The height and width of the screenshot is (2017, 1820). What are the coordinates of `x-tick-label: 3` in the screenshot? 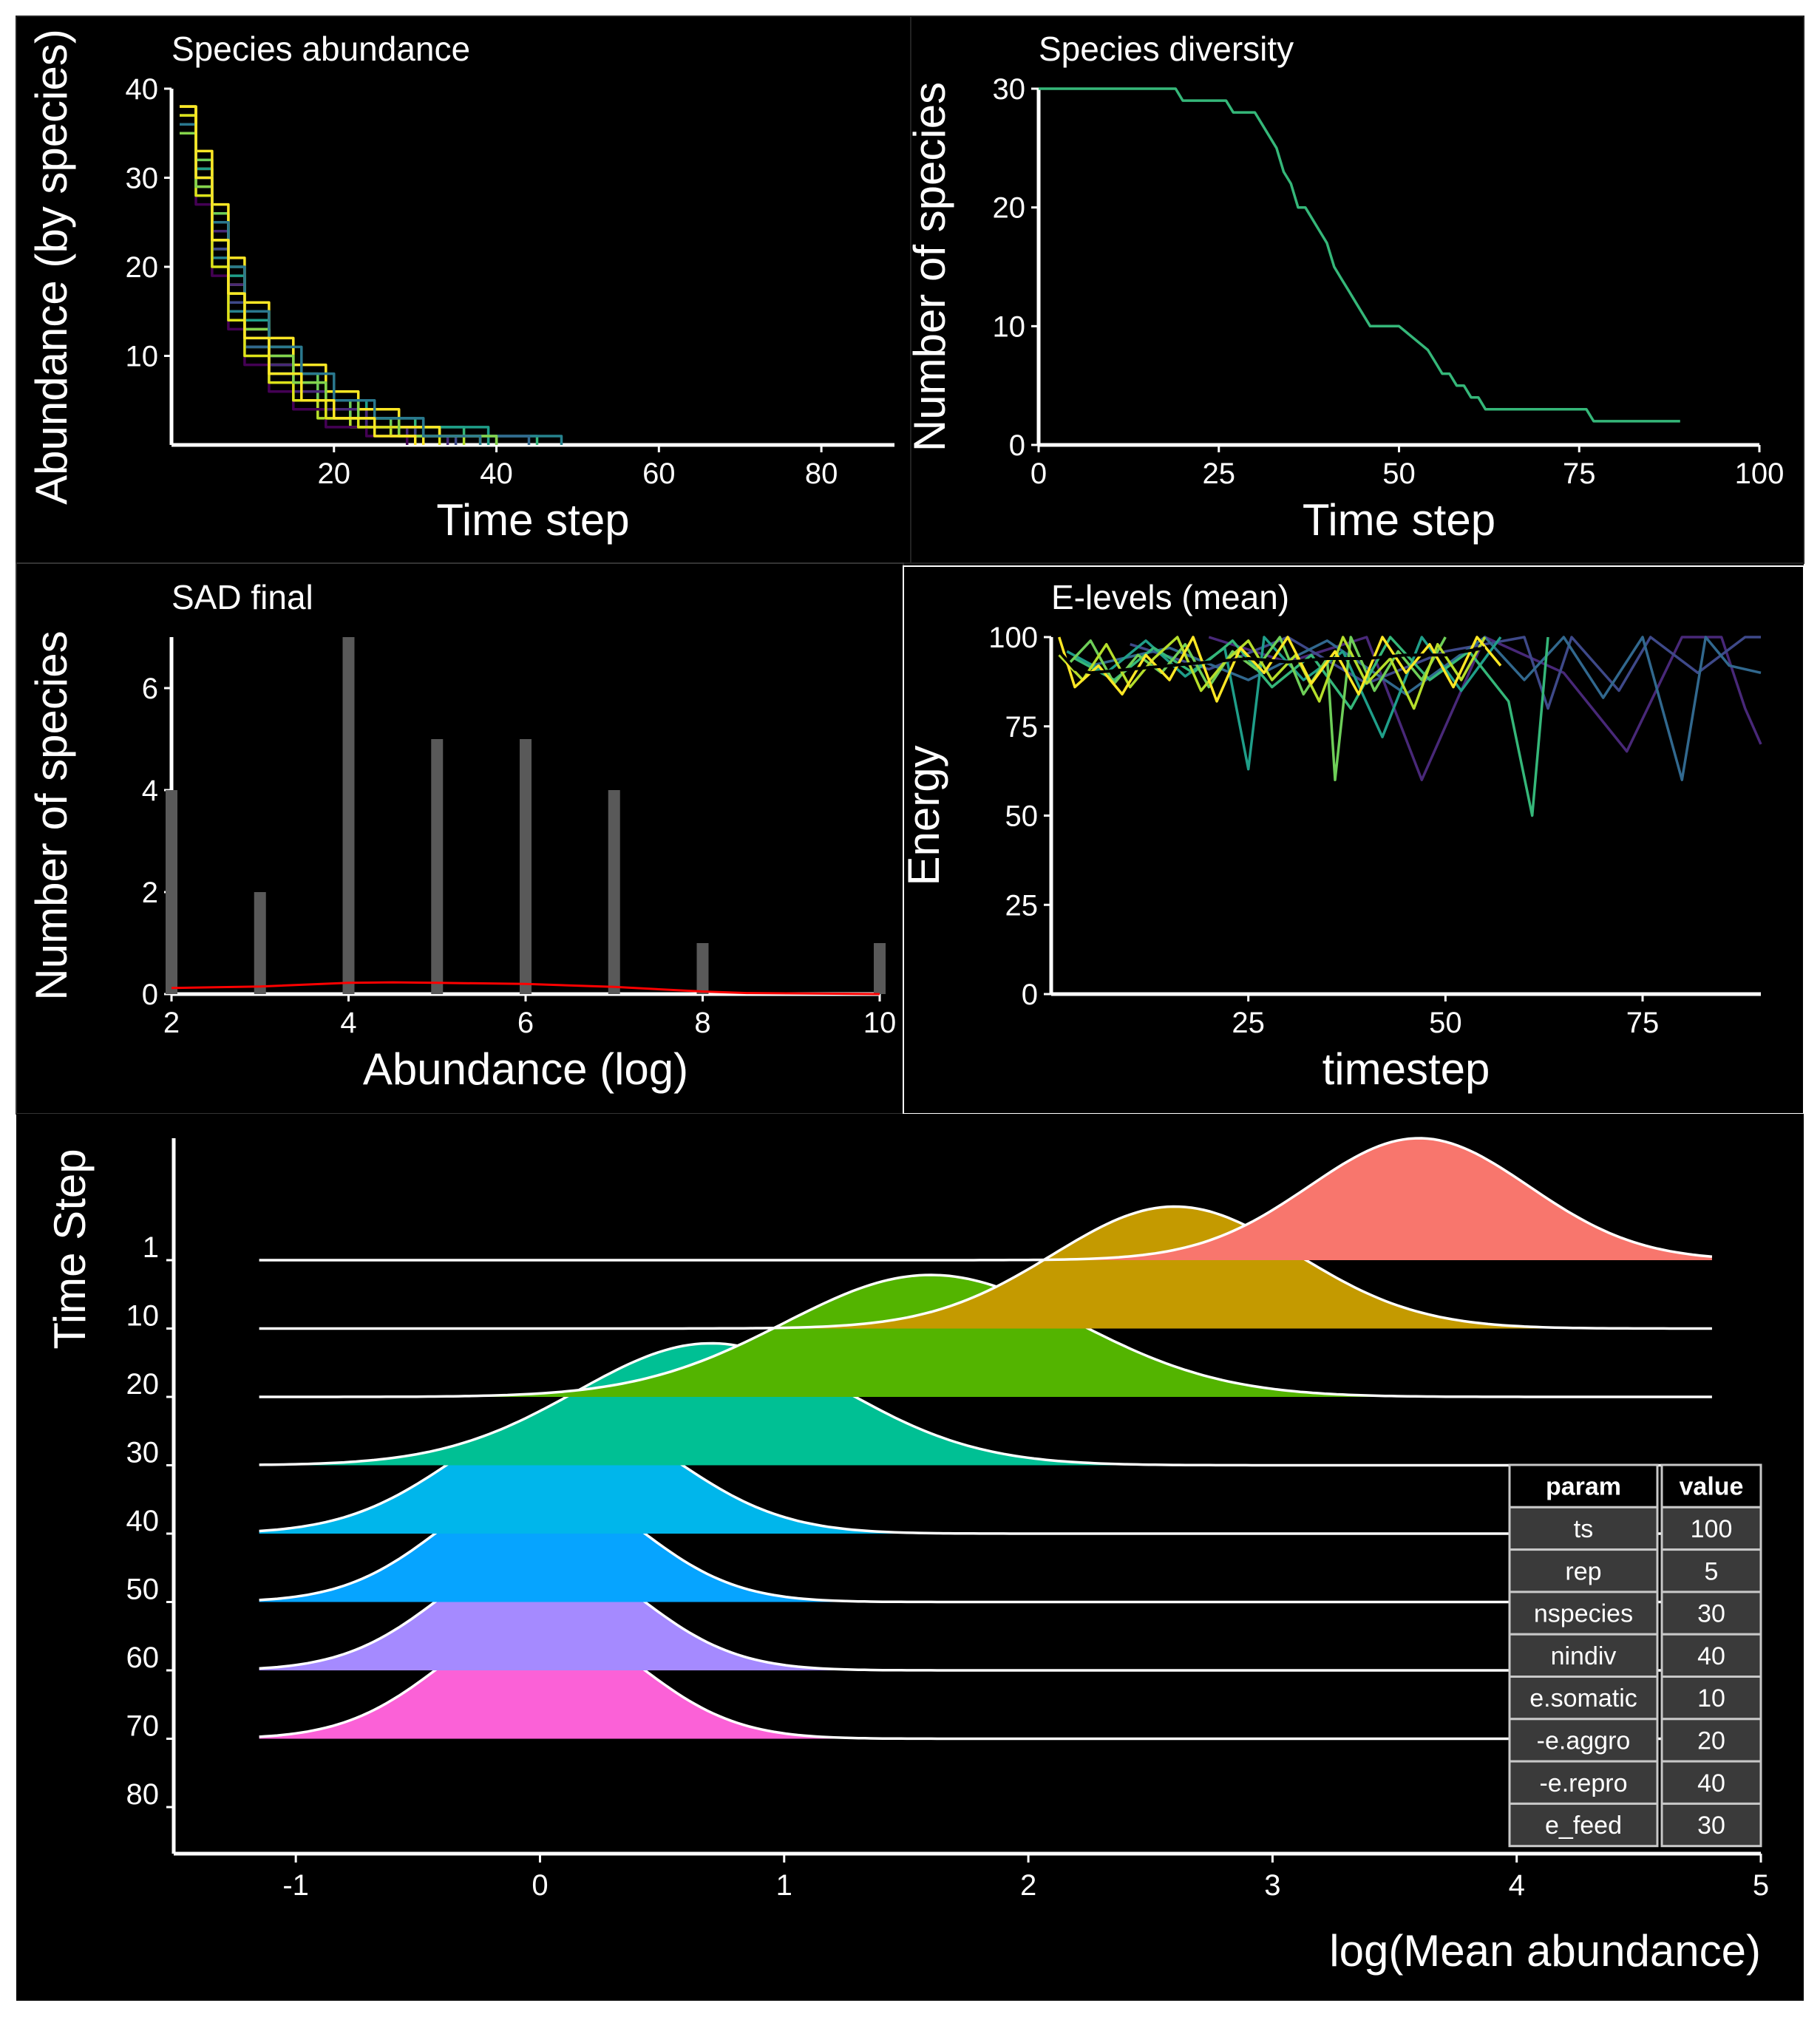 It's located at (1272, 1886).